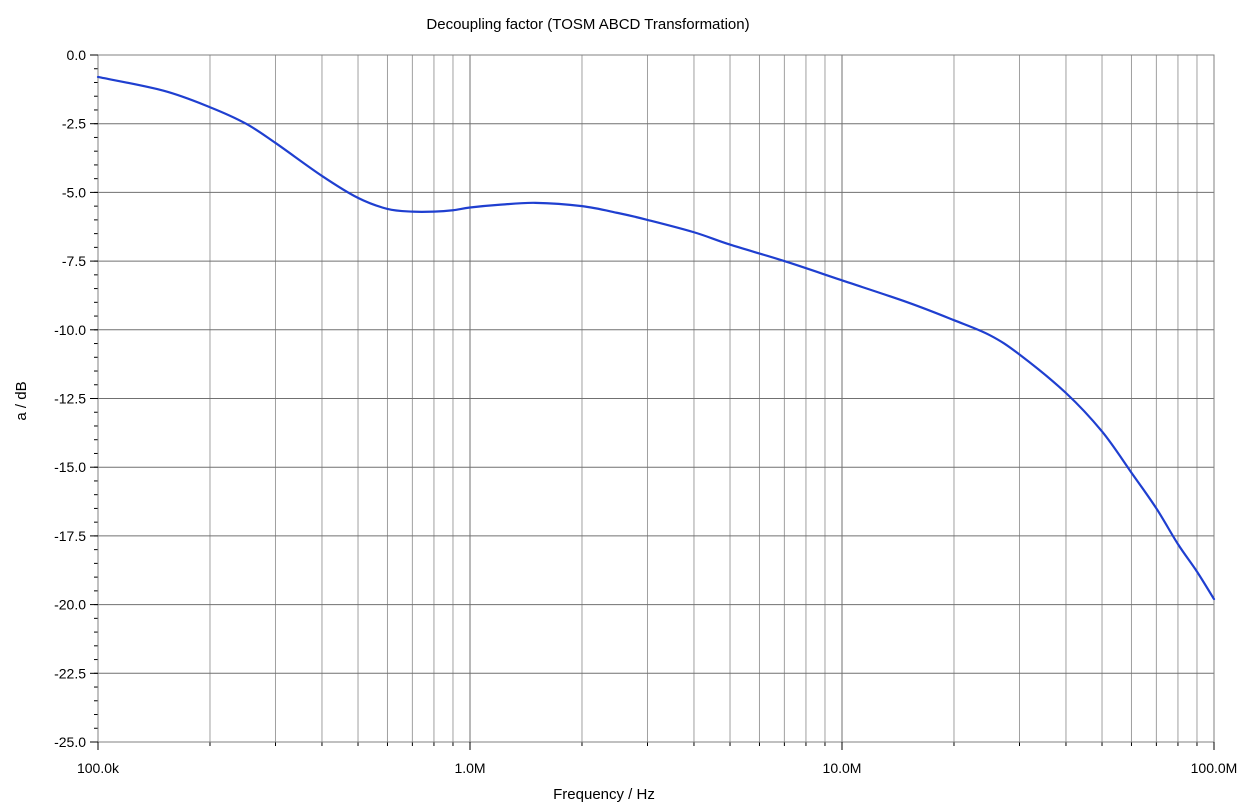  I want to click on y-tick-label: -25.0, so click(70, 742).